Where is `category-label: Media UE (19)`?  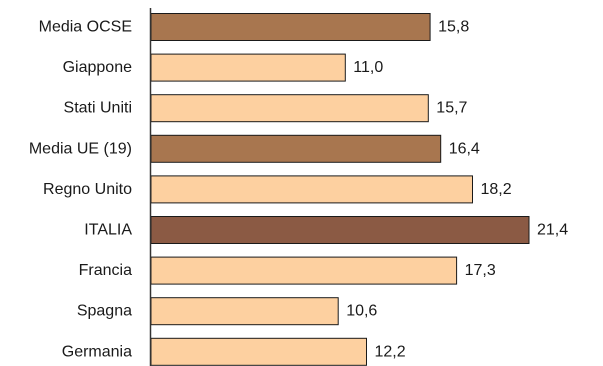 category-label: Media UE (19) is located at coordinates (80, 148).